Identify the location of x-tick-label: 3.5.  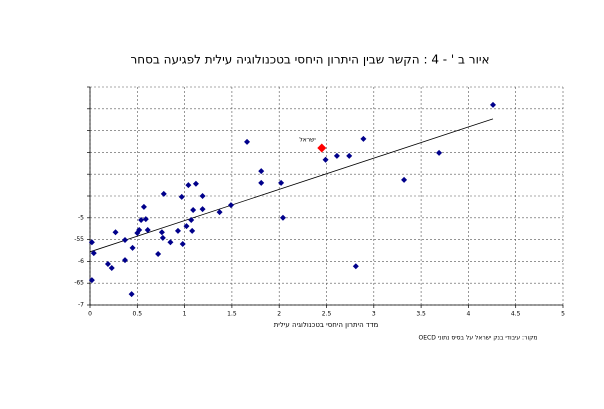
(421, 314).